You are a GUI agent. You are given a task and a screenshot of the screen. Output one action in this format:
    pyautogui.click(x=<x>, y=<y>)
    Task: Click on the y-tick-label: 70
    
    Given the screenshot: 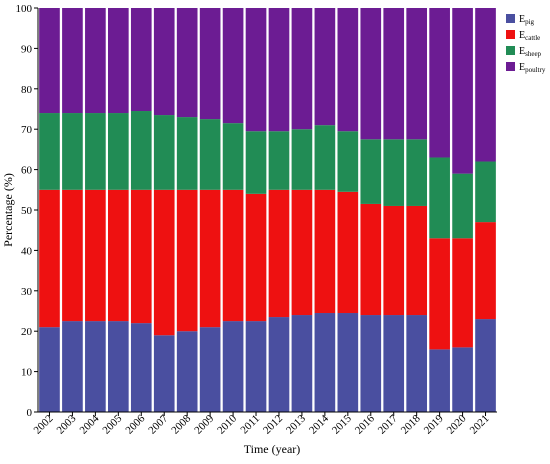 What is the action you would take?
    pyautogui.click(x=27, y=130)
    